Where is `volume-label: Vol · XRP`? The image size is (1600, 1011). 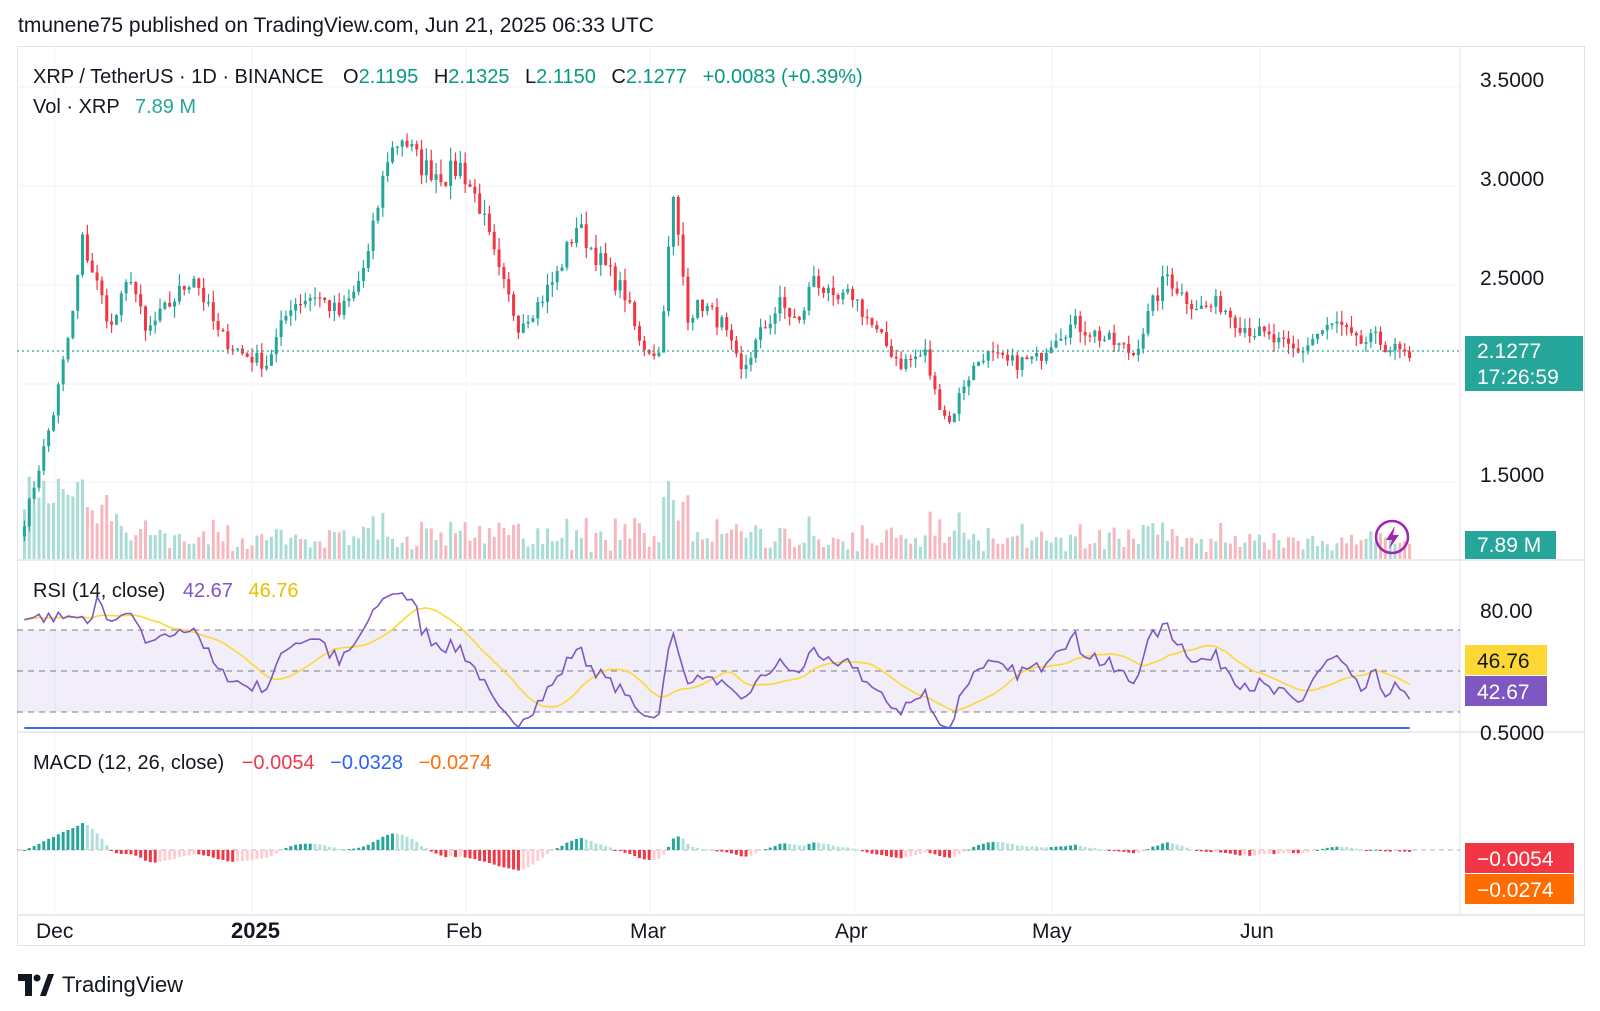
volume-label: Vol · XRP is located at coordinates (76, 107).